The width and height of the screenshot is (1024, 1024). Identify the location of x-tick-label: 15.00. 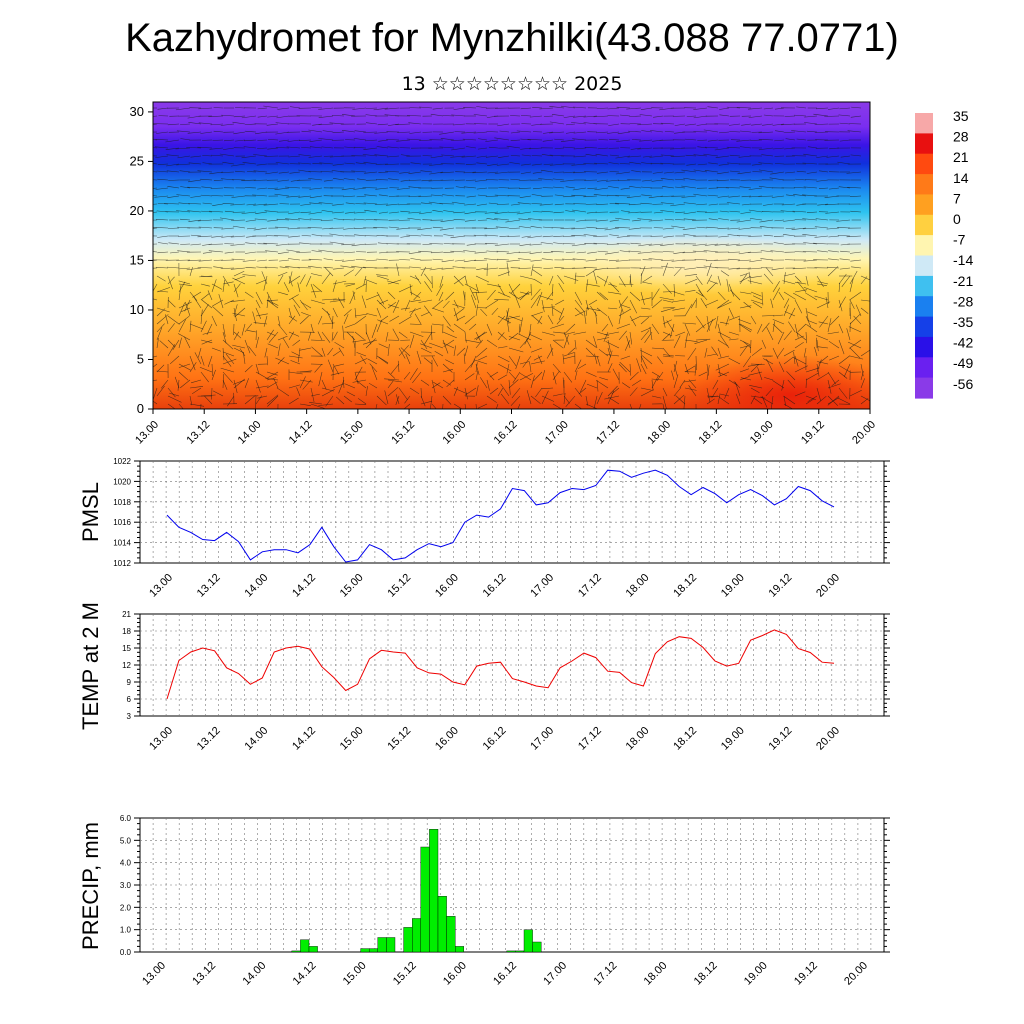
(355, 974).